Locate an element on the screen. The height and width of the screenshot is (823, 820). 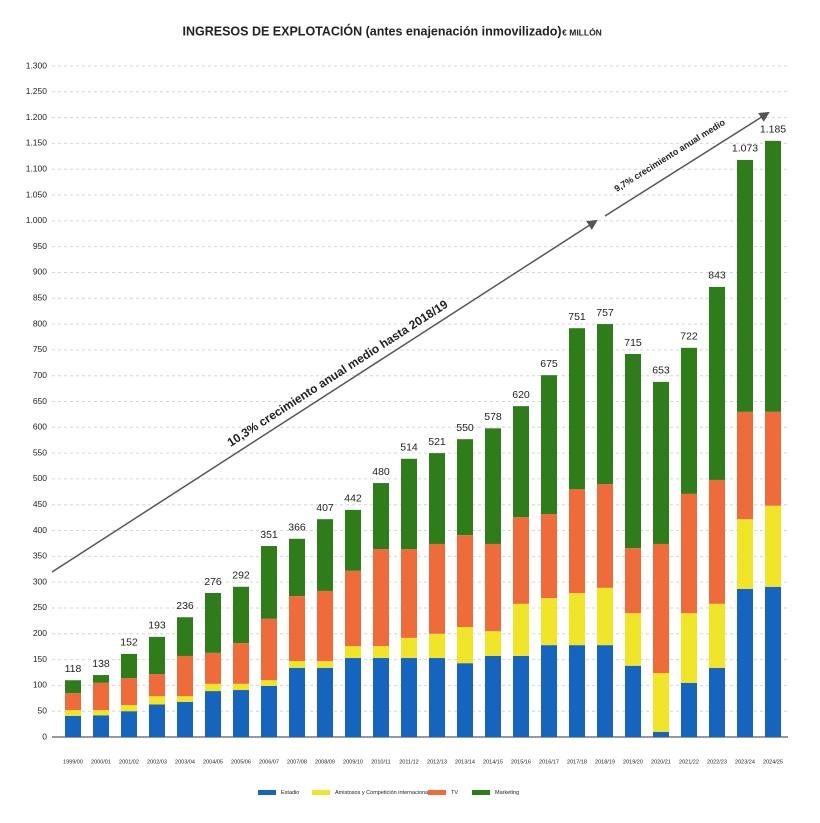
y-tick-label: 750 is located at coordinates (40, 349).